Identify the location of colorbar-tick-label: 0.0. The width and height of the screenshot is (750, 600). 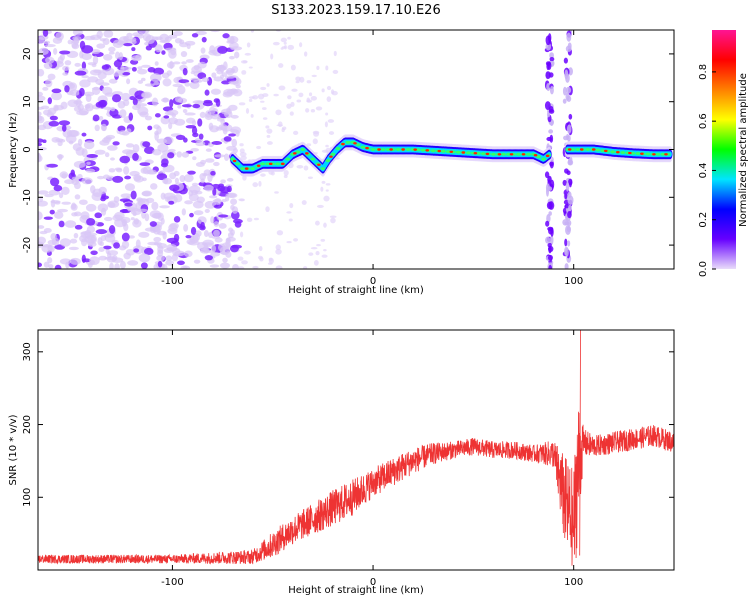
(703, 269).